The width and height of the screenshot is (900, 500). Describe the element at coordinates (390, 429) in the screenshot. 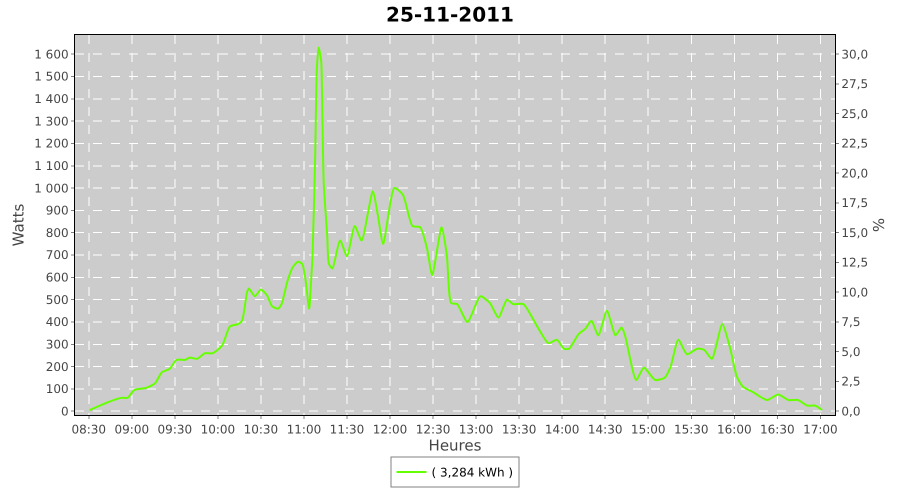

I see `x-tick-label: 12:00` at that location.